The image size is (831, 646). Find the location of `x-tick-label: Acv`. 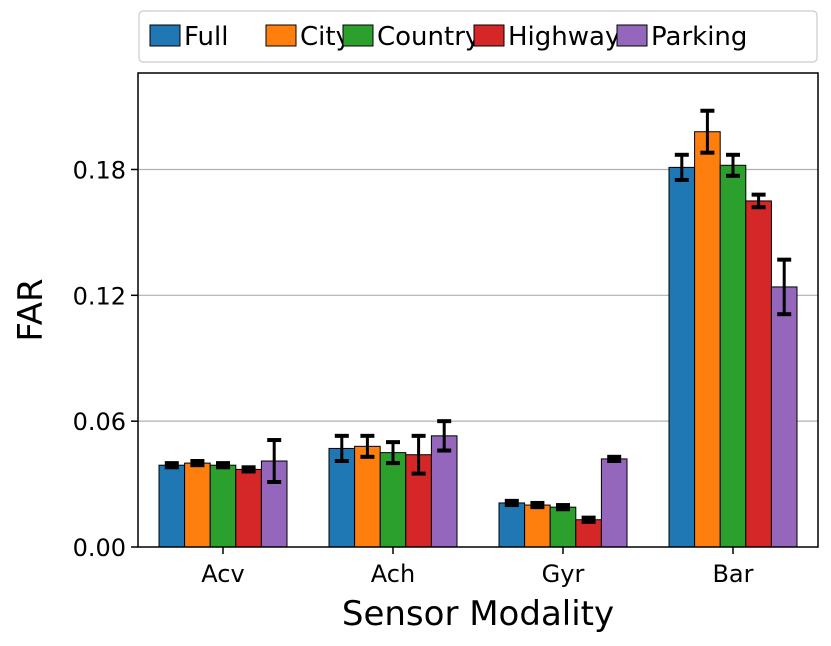

x-tick-label: Acv is located at coordinates (222, 574).